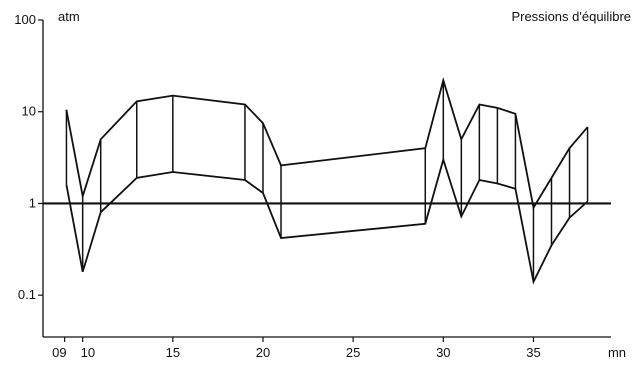  Describe the element at coordinates (173, 352) in the screenshot. I see `x-tick-label: 15` at that location.